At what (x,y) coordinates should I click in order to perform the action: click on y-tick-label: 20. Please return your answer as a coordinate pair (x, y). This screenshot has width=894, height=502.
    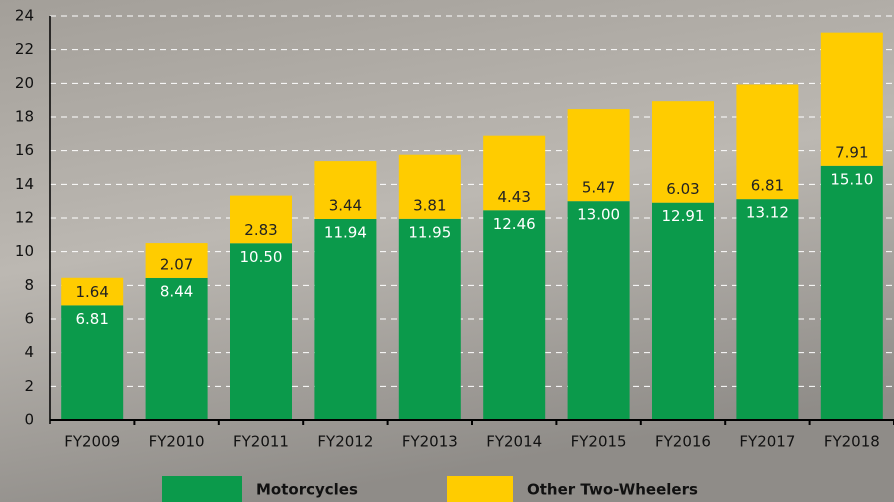
    Looking at the image, I should click on (24, 83).